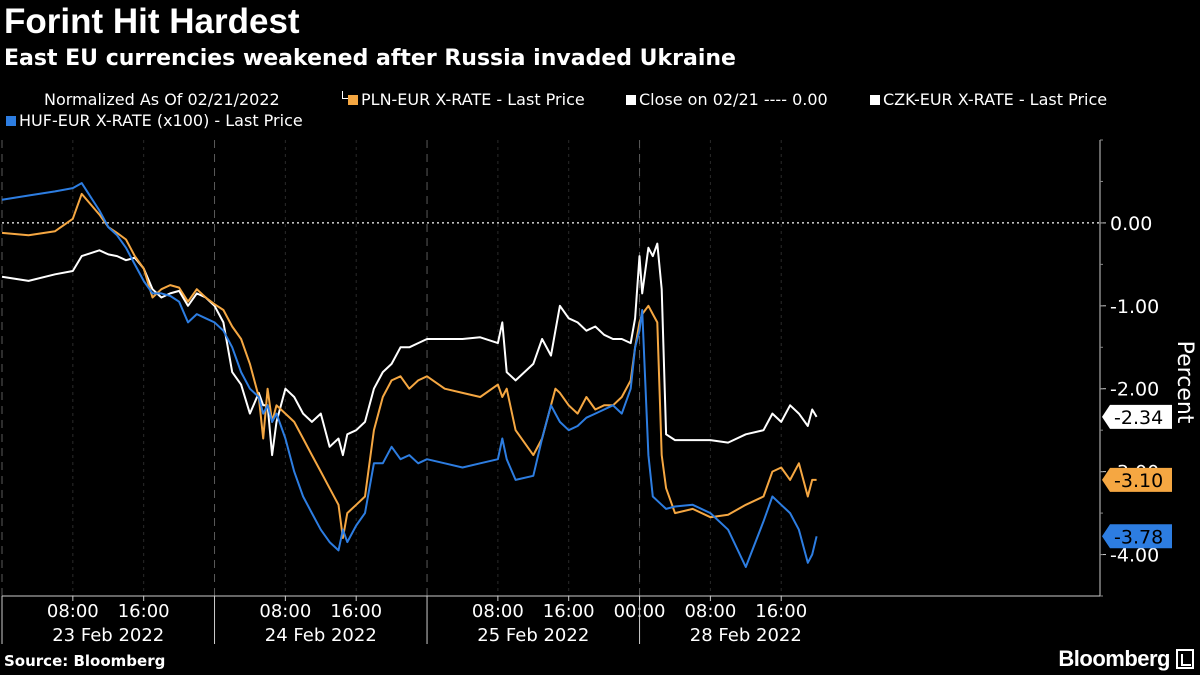 Image resolution: width=1200 pixels, height=675 pixels. I want to click on x-tick-label-8: 16:00, so click(781, 611).